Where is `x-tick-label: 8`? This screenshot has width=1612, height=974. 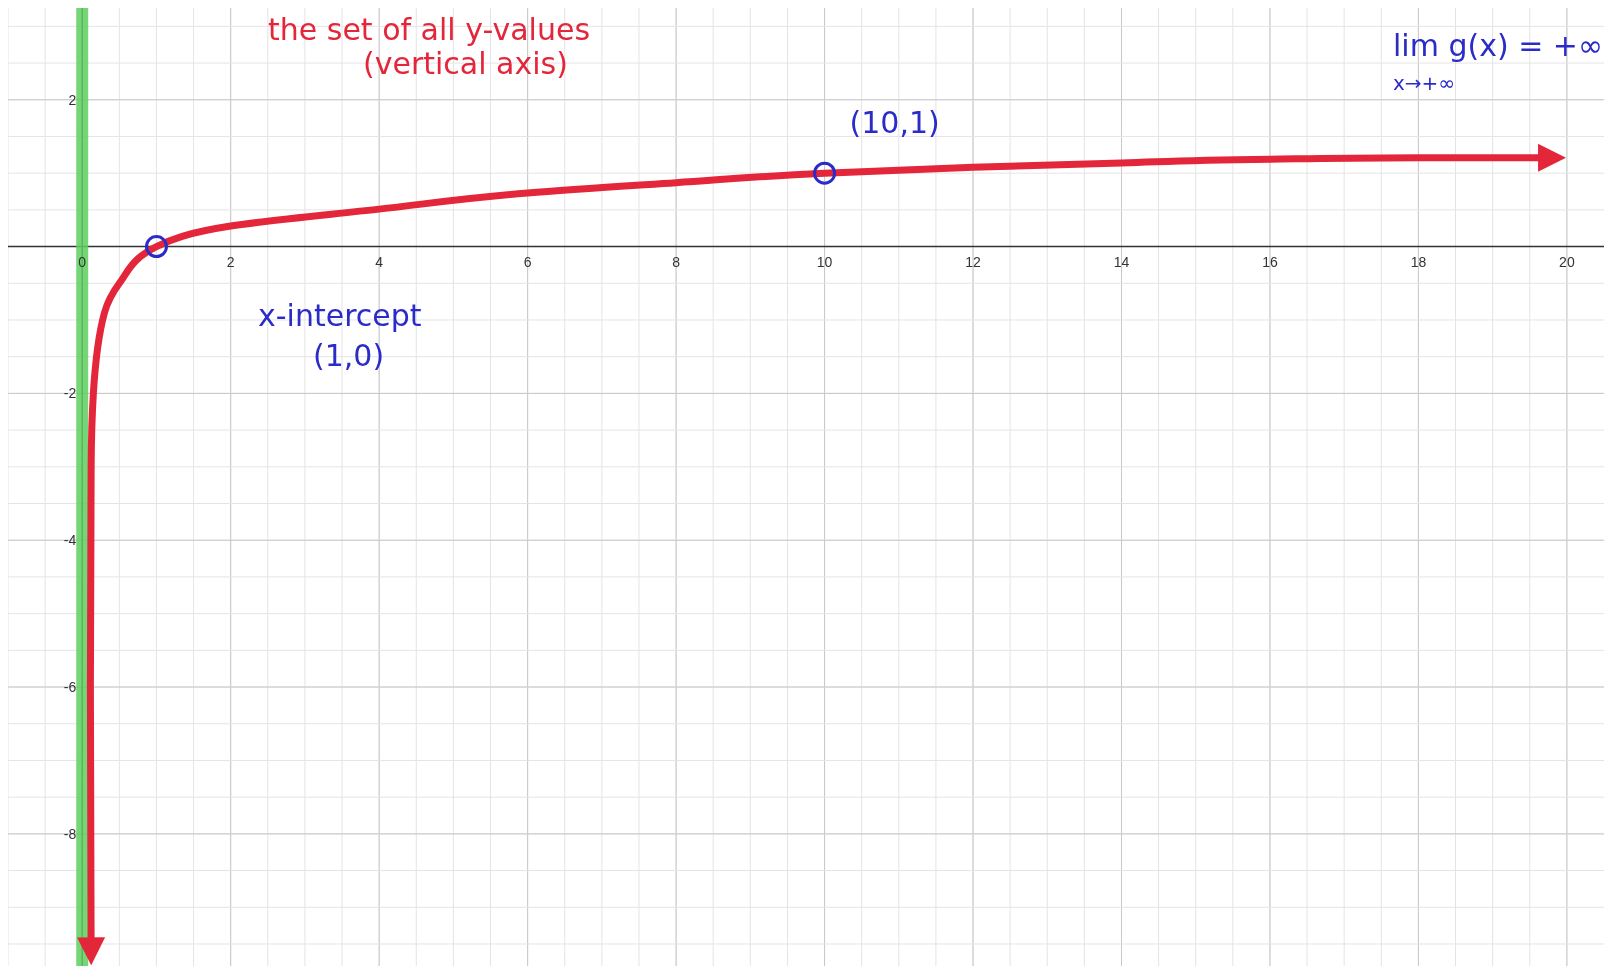 x-tick-label: 8 is located at coordinates (676, 261).